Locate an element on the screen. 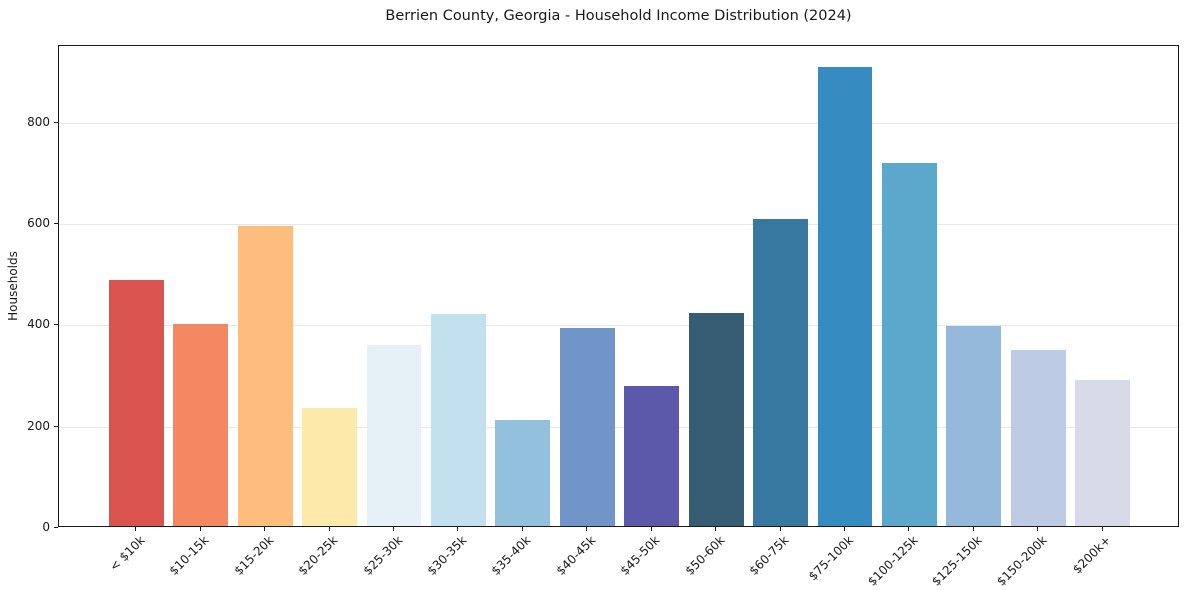 This screenshot has width=1189, height=590. x-tick-label: $10-15k is located at coordinates (189, 555).